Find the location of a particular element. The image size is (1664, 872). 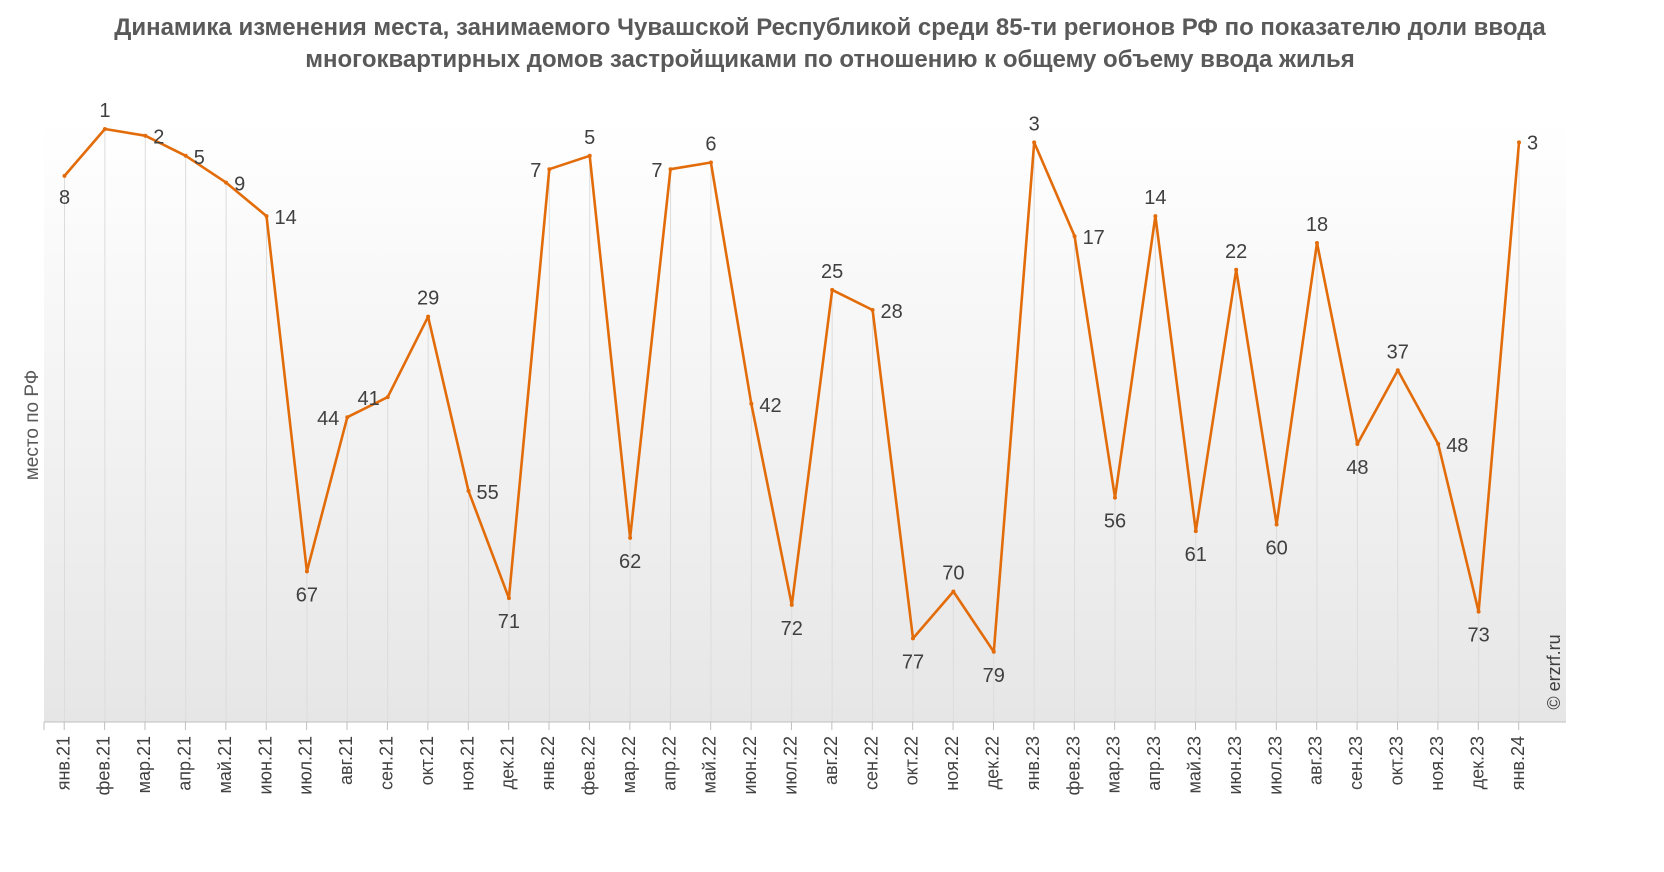

x-tick-label: окт.22 is located at coordinates (912, 760).